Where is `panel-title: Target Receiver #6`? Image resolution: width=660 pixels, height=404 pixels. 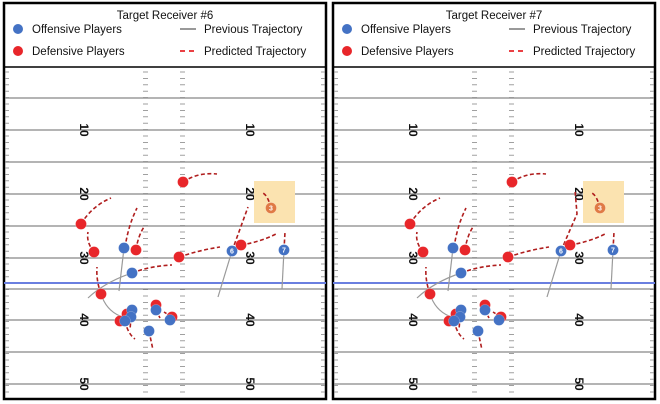 panel-title: Target Receiver #6 is located at coordinates (165, 16).